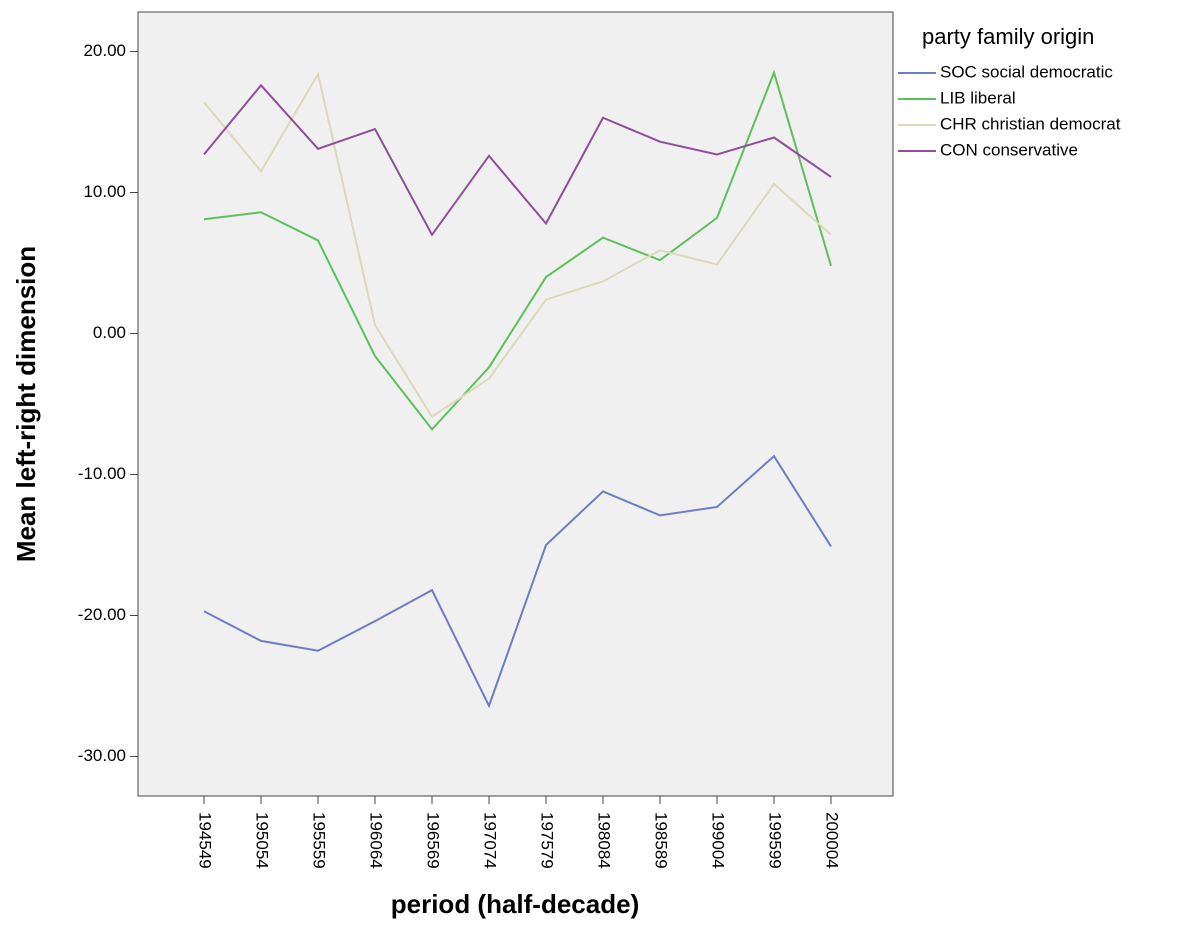 Image resolution: width=1200 pixels, height=946 pixels. I want to click on x-tick-label: 196064, so click(376, 840).